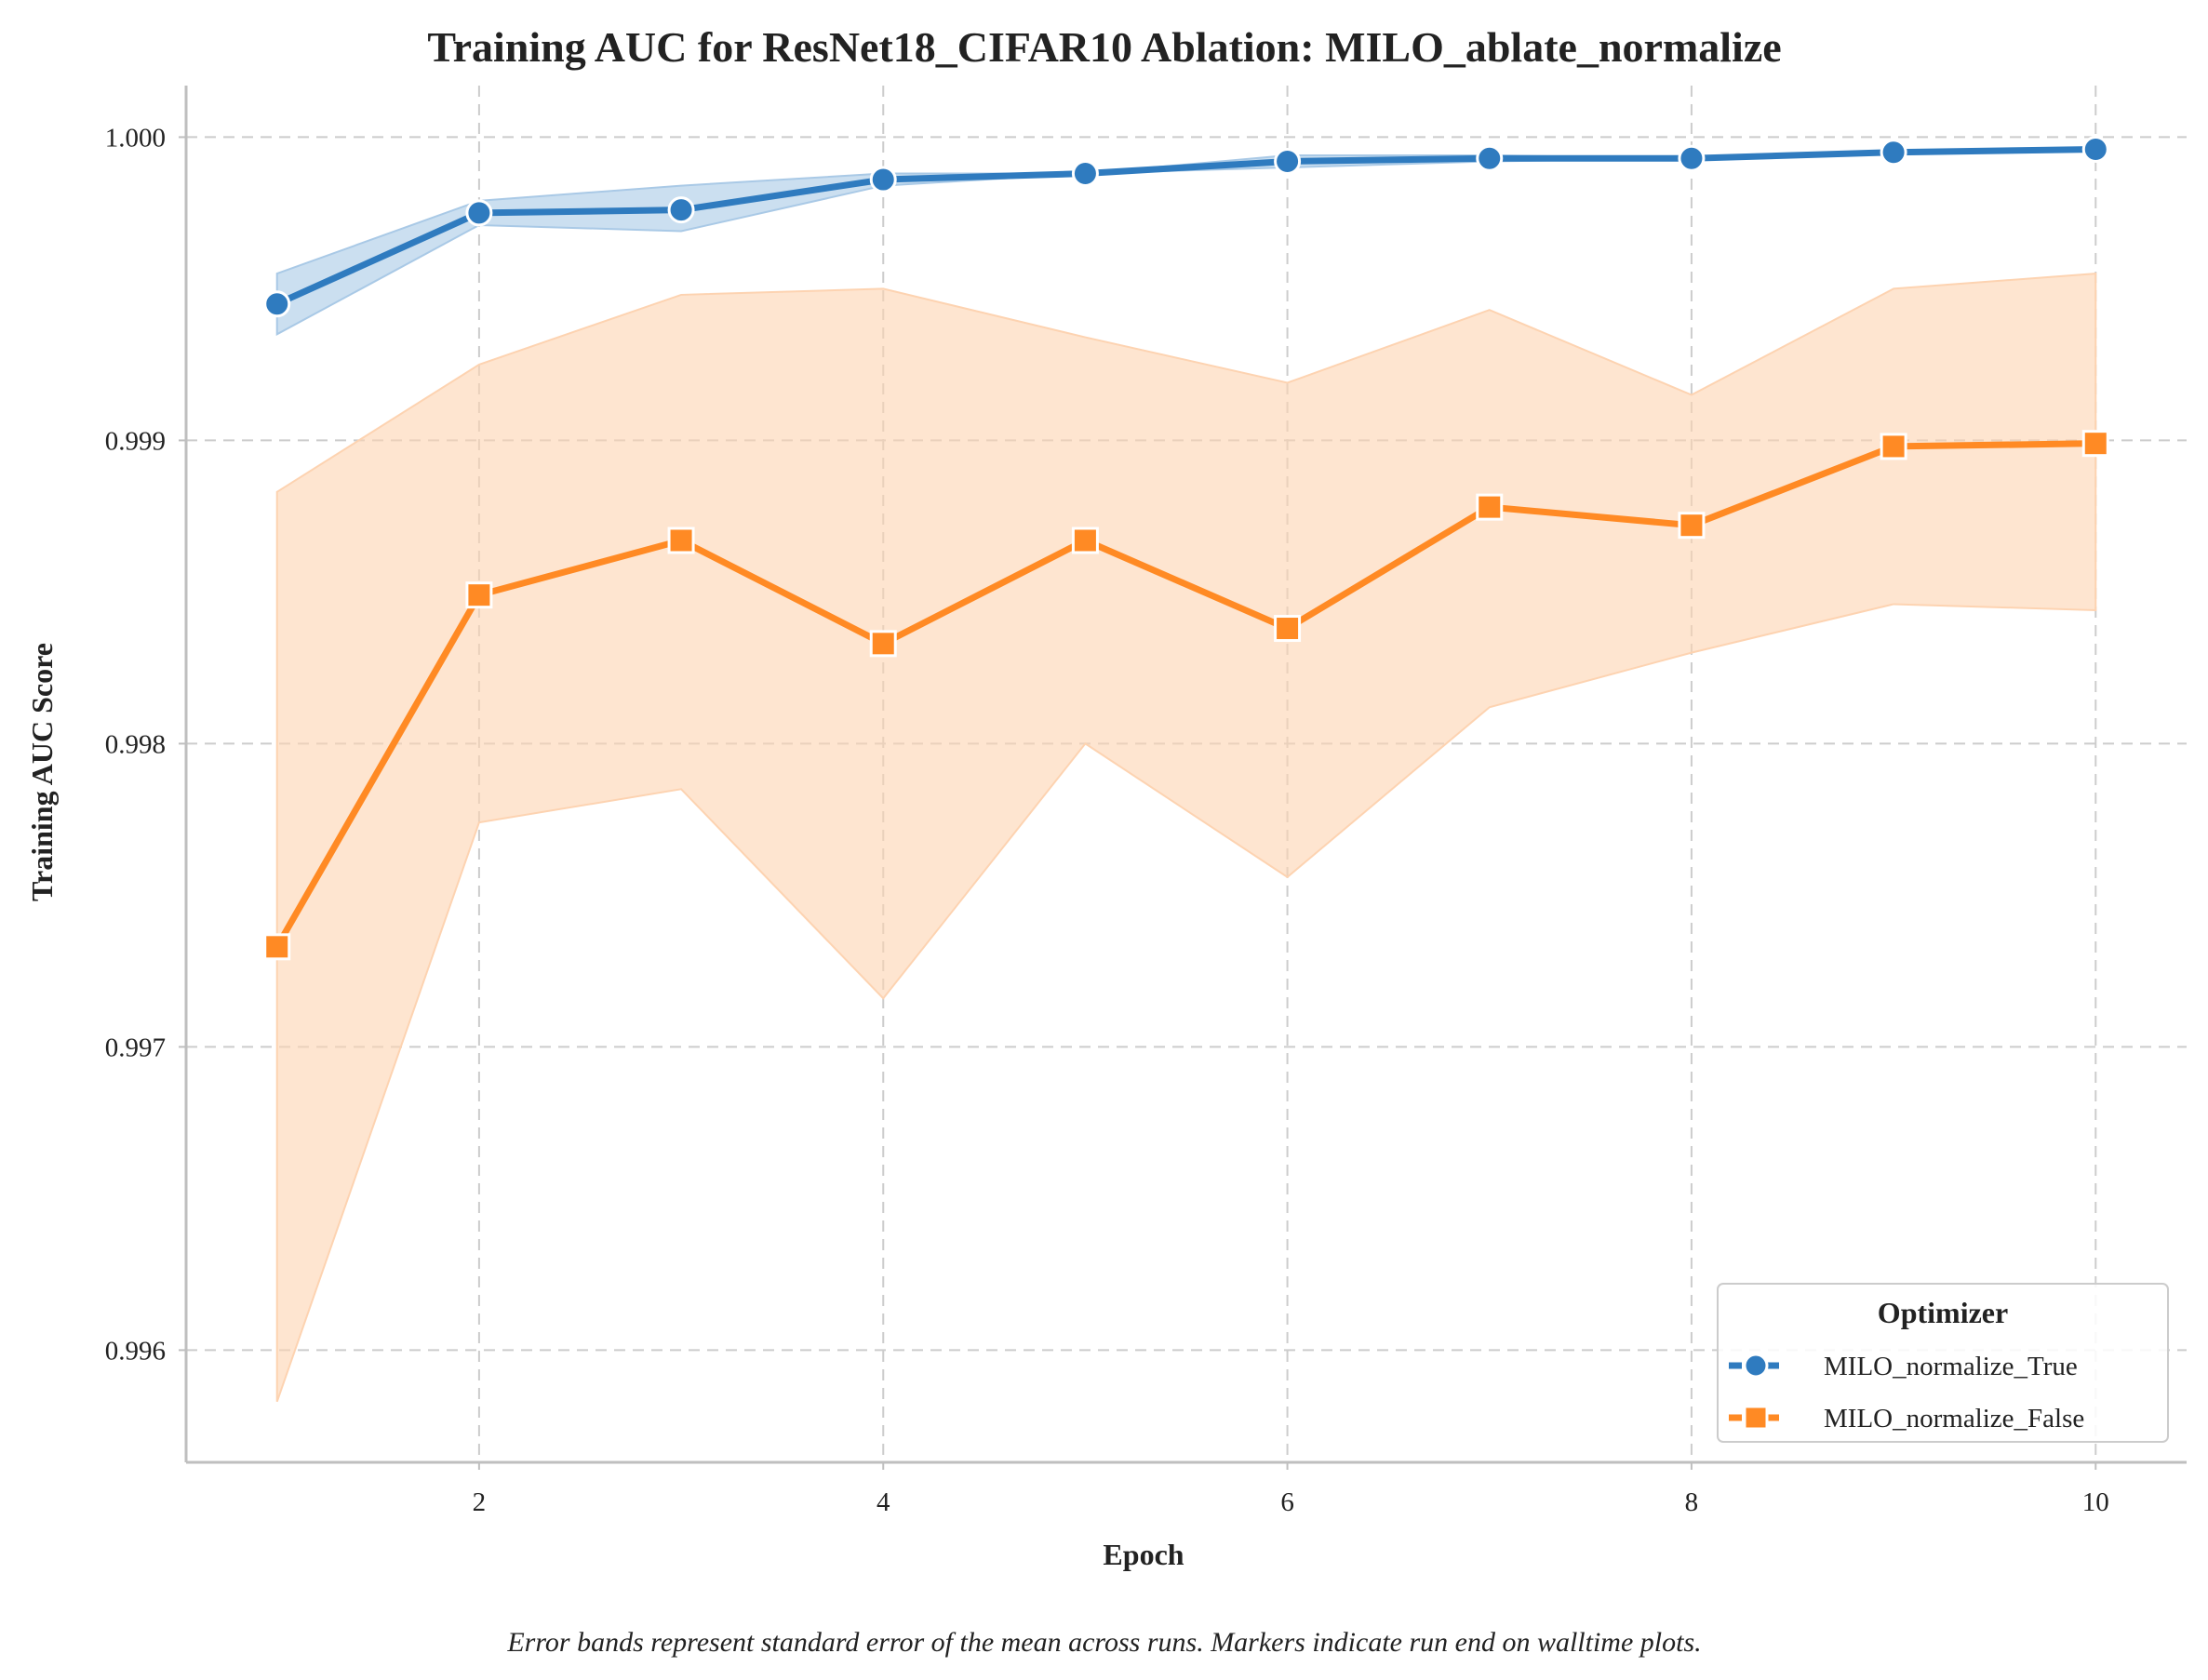 Image resolution: width=2208 pixels, height=1680 pixels. What do you see at coordinates (1906, 1392) in the screenshot?
I see `legend-entries: MILO_normalize_True MILO_normalize_False` at bounding box center [1906, 1392].